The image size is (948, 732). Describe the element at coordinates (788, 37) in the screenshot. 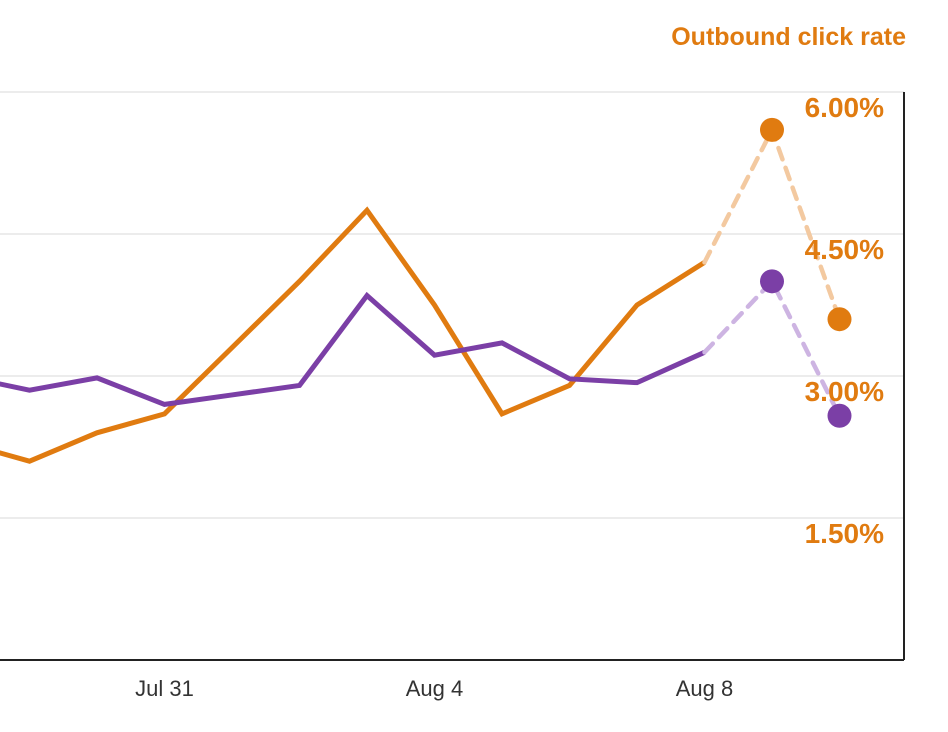

I see `y-axis-title: Outbound click rate` at that location.